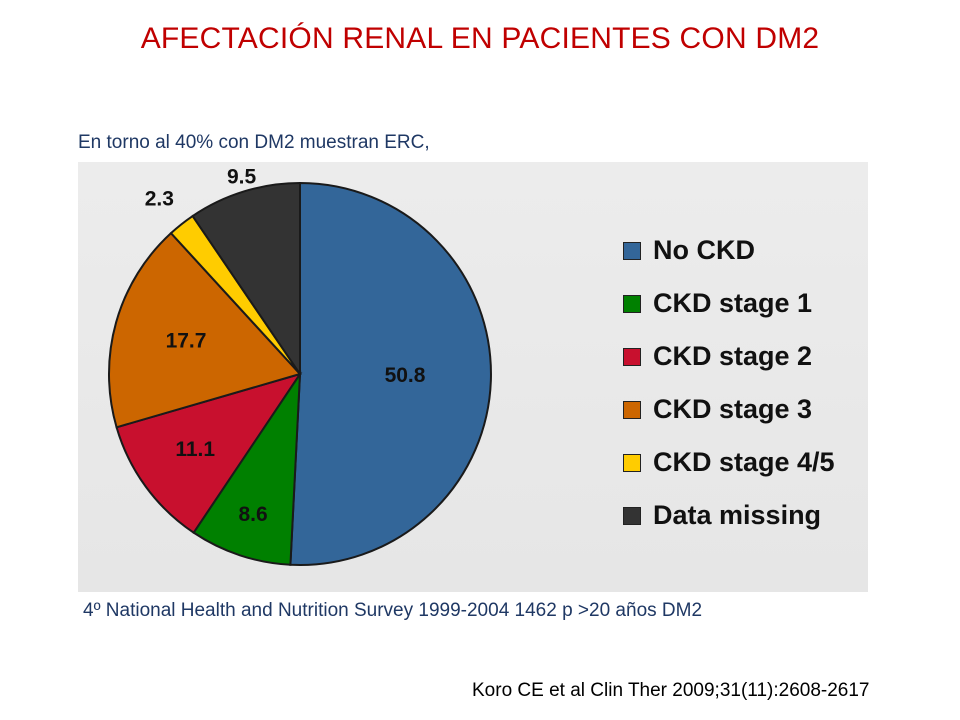 The width and height of the screenshot is (960, 720). Describe the element at coordinates (246, 279) in the screenshot. I see `pie-slice-data-missing` at that location.